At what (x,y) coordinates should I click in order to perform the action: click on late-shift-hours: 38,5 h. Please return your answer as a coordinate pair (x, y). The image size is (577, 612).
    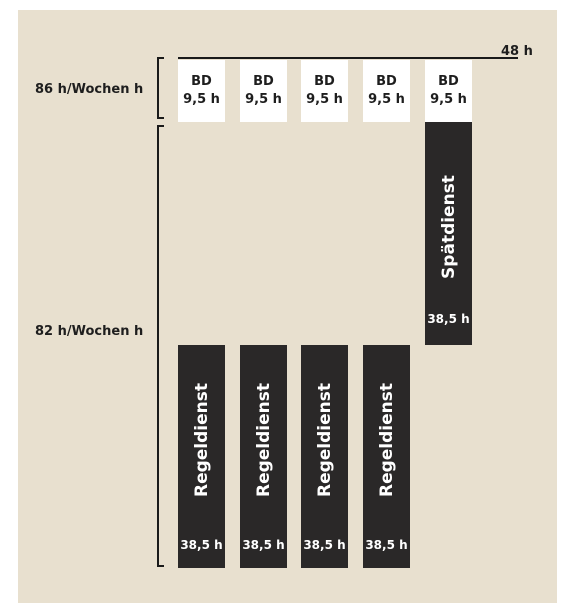
    Looking at the image, I should click on (448, 319).